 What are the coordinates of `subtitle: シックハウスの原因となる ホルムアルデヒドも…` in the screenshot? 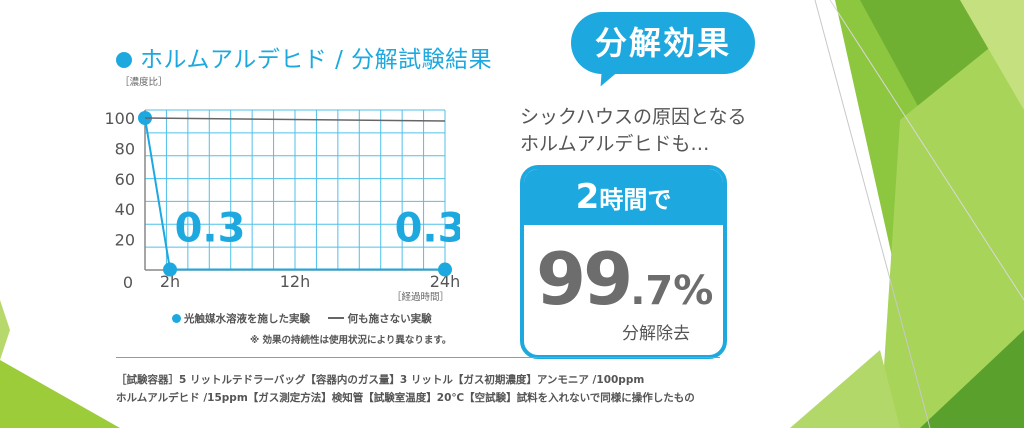 It's located at (635, 131).